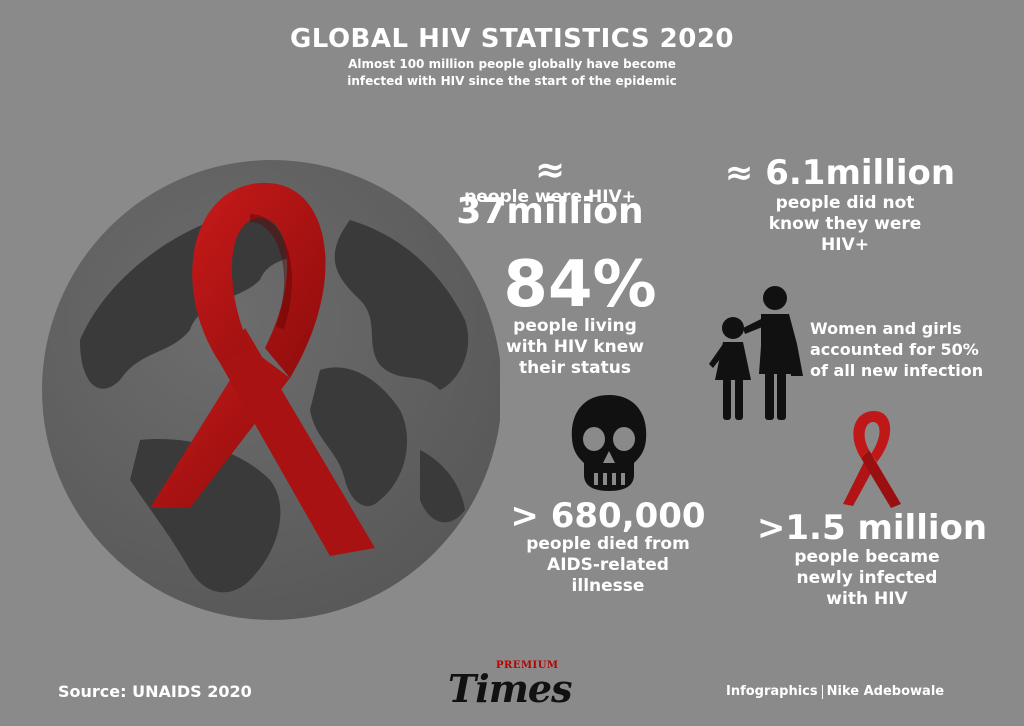  What do you see at coordinates (580, 285) in the screenshot?
I see `knew-status-value: 84%` at bounding box center [580, 285].